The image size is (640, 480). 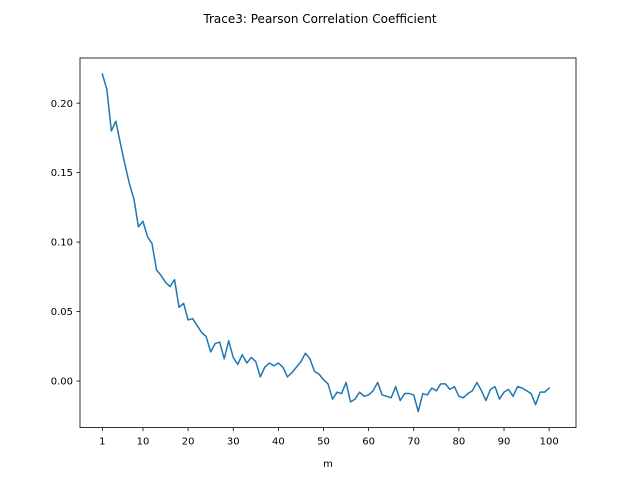 I want to click on y-axis-ticks: 0.00 0.05 0.10 0.15 0.20, so click(x=65, y=243).